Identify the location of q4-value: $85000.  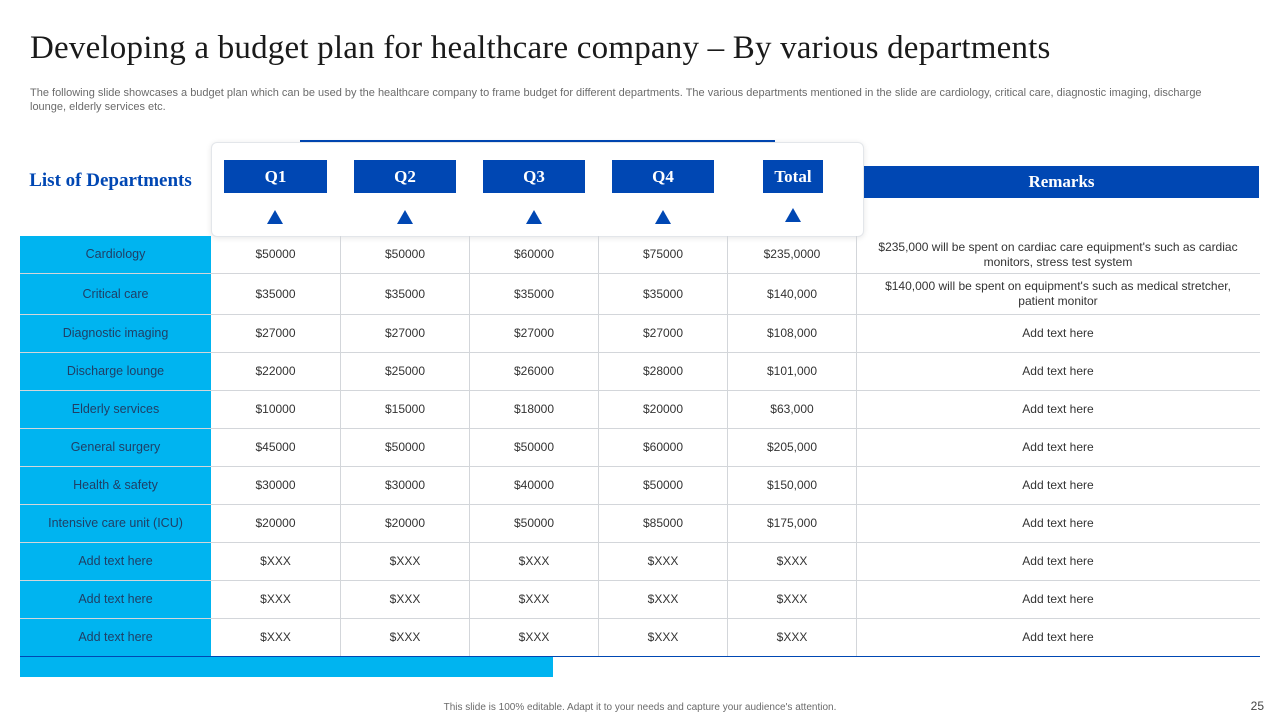
(662, 523).